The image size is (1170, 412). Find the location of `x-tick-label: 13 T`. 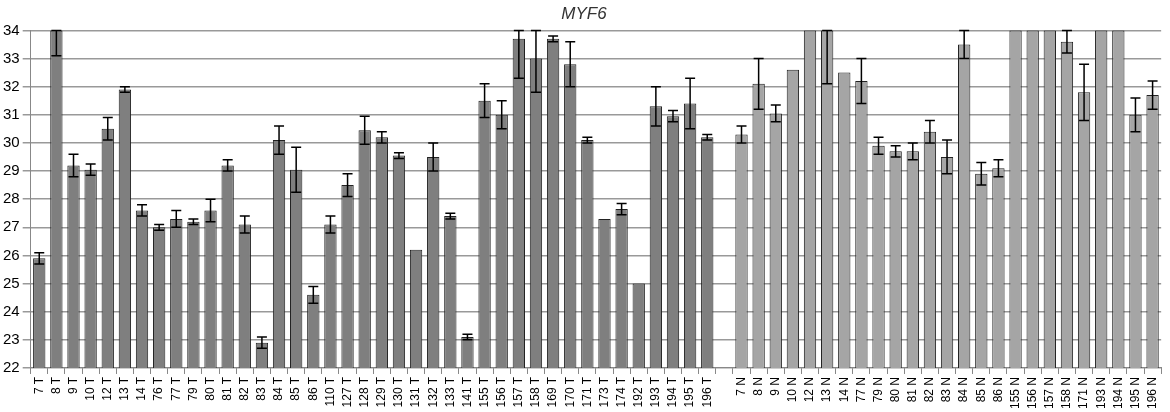

x-tick-label: 13 T is located at coordinates (124, 388).